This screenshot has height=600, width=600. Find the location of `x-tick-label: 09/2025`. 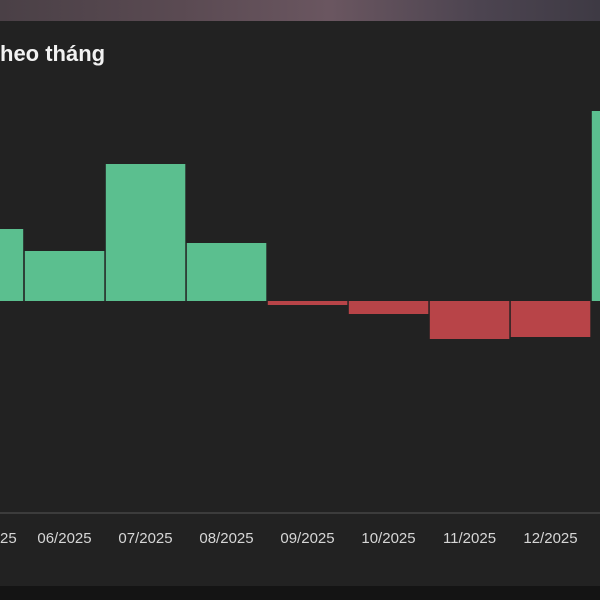

x-tick-label: 09/2025 is located at coordinates (307, 538).